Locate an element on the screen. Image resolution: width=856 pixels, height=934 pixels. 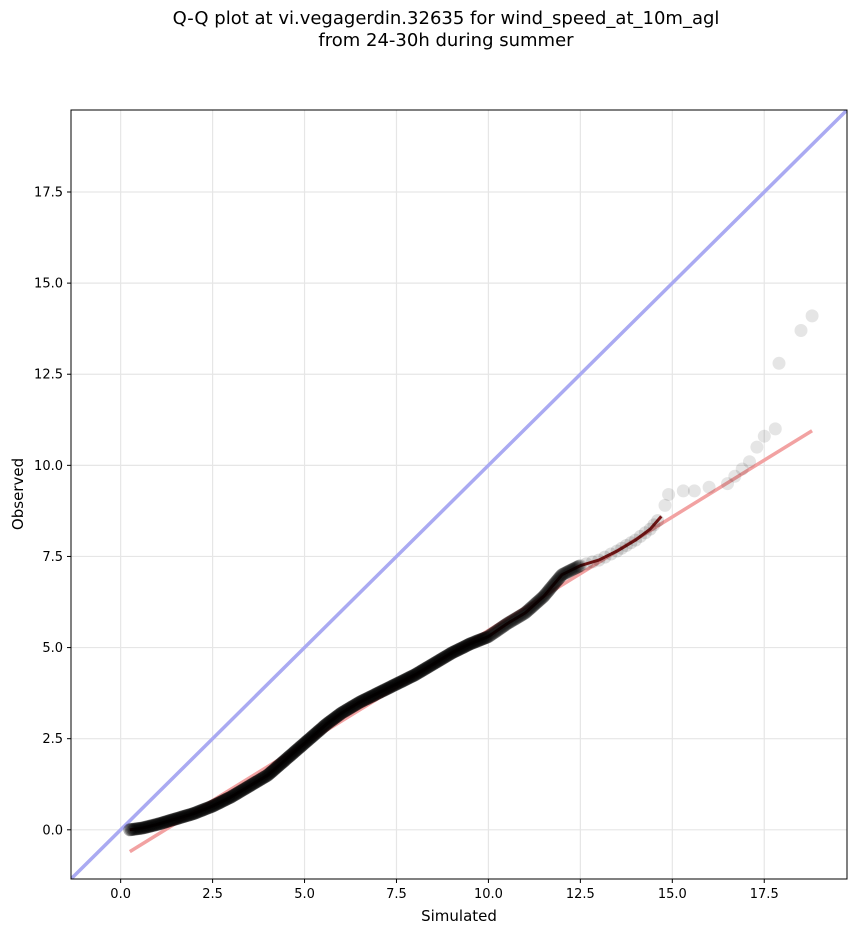
x-tick-label: 17.5 is located at coordinates (764, 894).